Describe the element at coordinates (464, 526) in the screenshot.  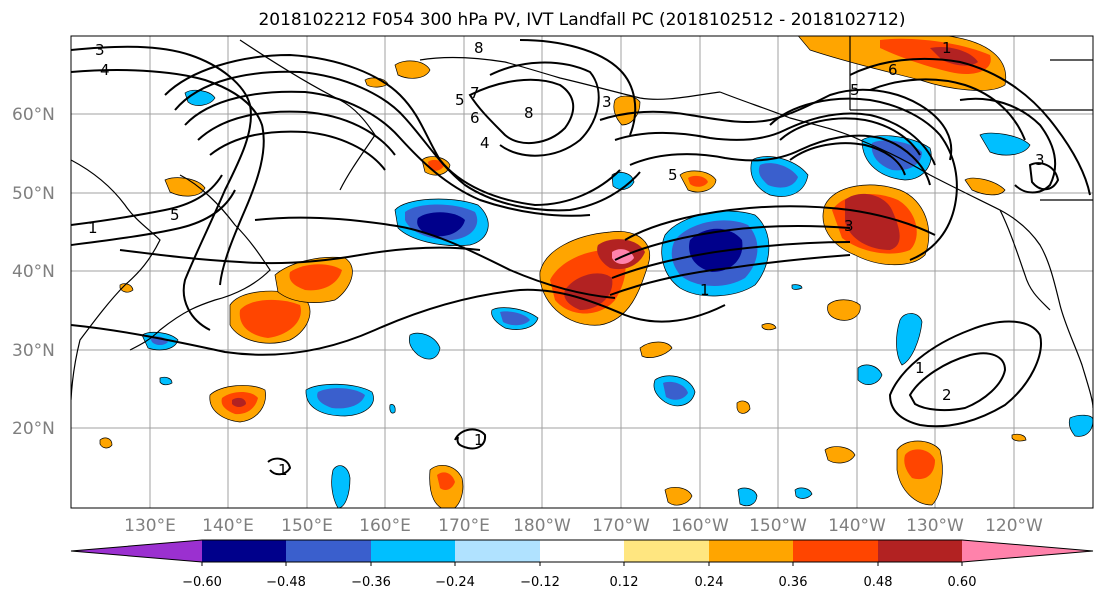
I see `lon-label: 170°E` at that location.